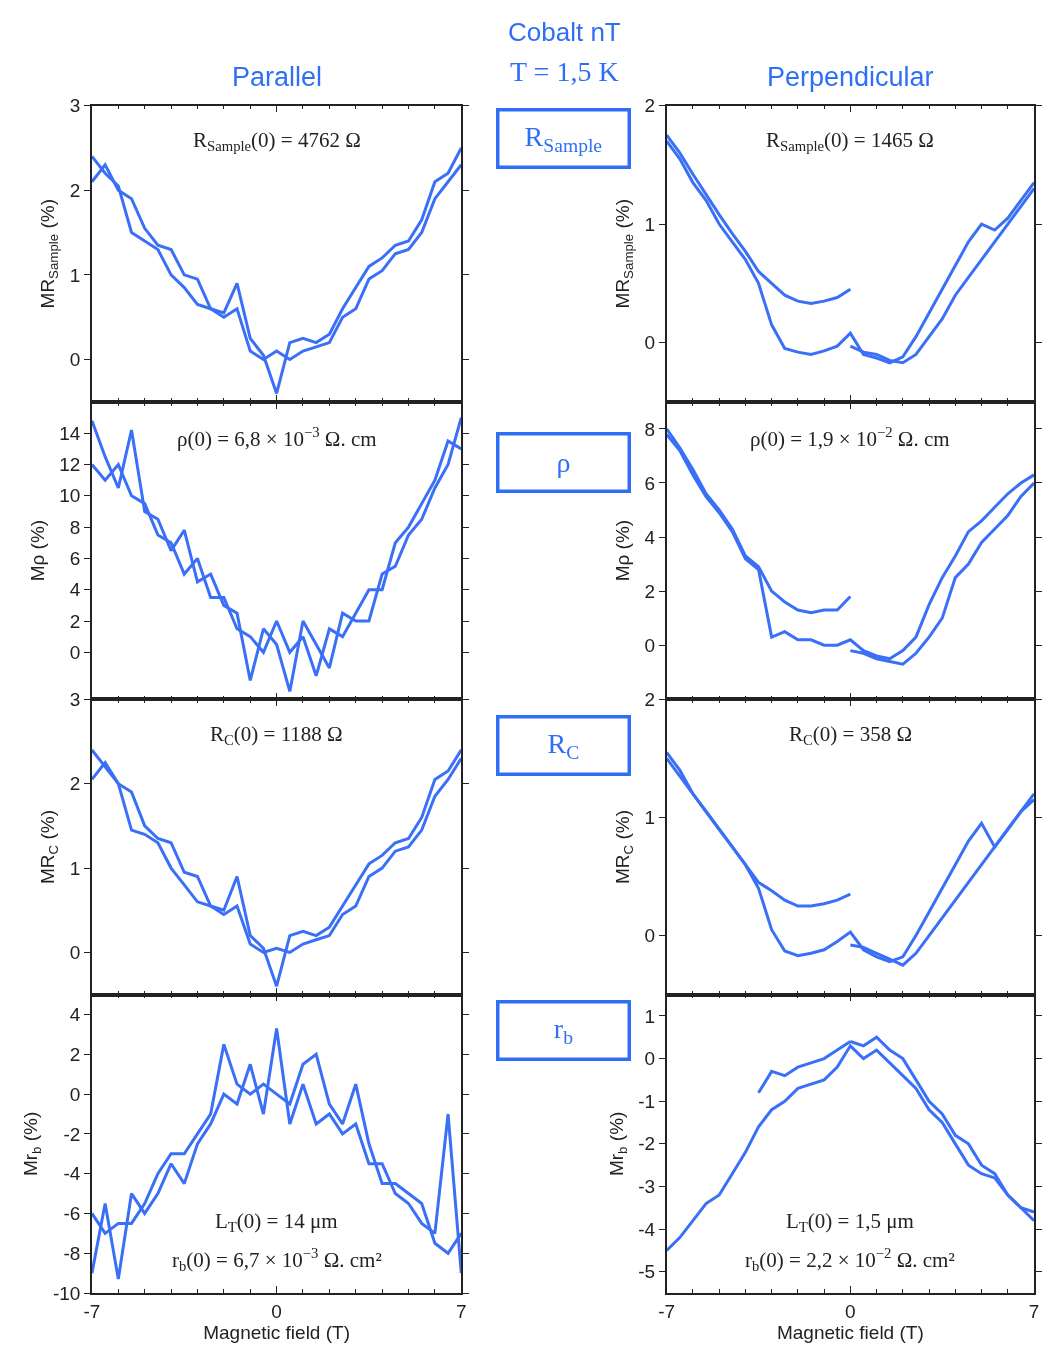  What do you see at coordinates (647, 1272) in the screenshot?
I see `y-tick-label: -5` at bounding box center [647, 1272].